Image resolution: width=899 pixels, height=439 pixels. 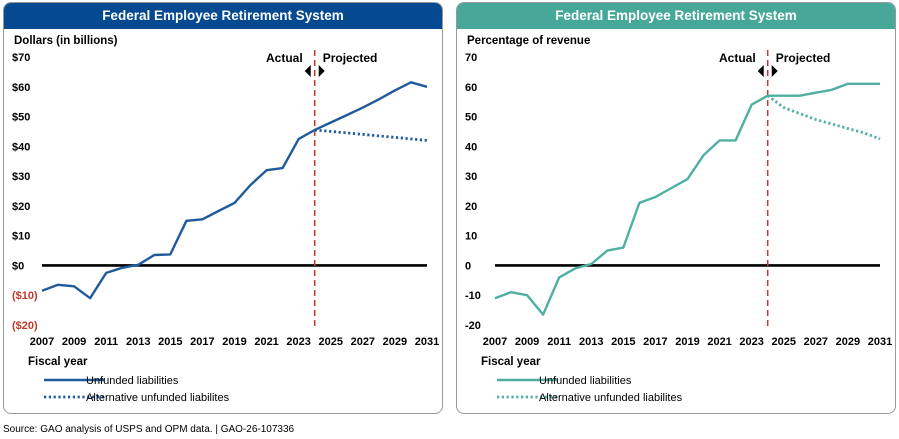 What do you see at coordinates (471, 207) in the screenshot?
I see `y-tick-label: 20` at bounding box center [471, 207].